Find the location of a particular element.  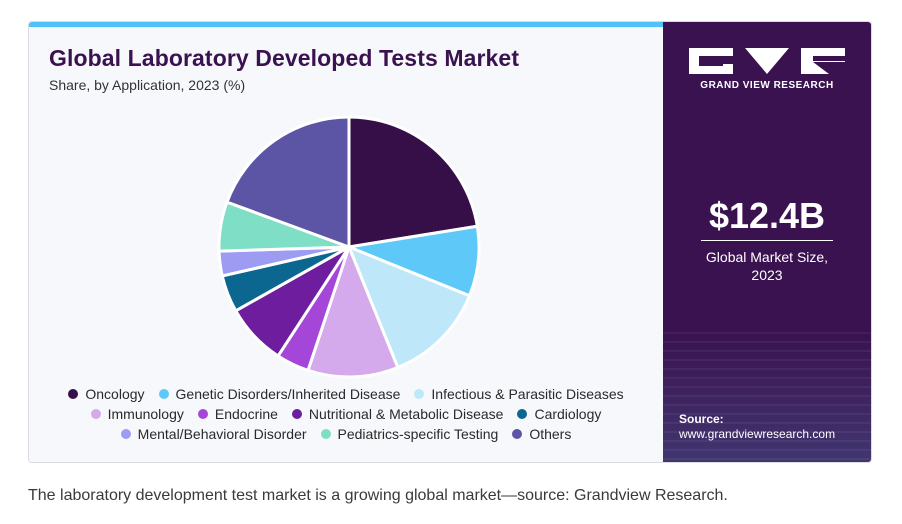

legend-item: Genetic Disorders/Inherited Disease is located at coordinates (279, 394).